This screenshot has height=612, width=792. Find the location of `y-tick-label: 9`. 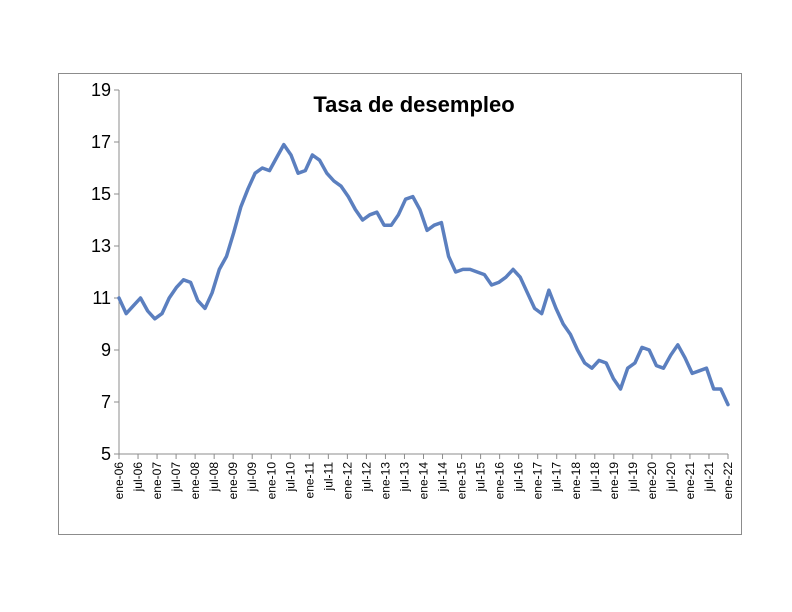

y-tick-label: 9 is located at coordinates (106, 350).